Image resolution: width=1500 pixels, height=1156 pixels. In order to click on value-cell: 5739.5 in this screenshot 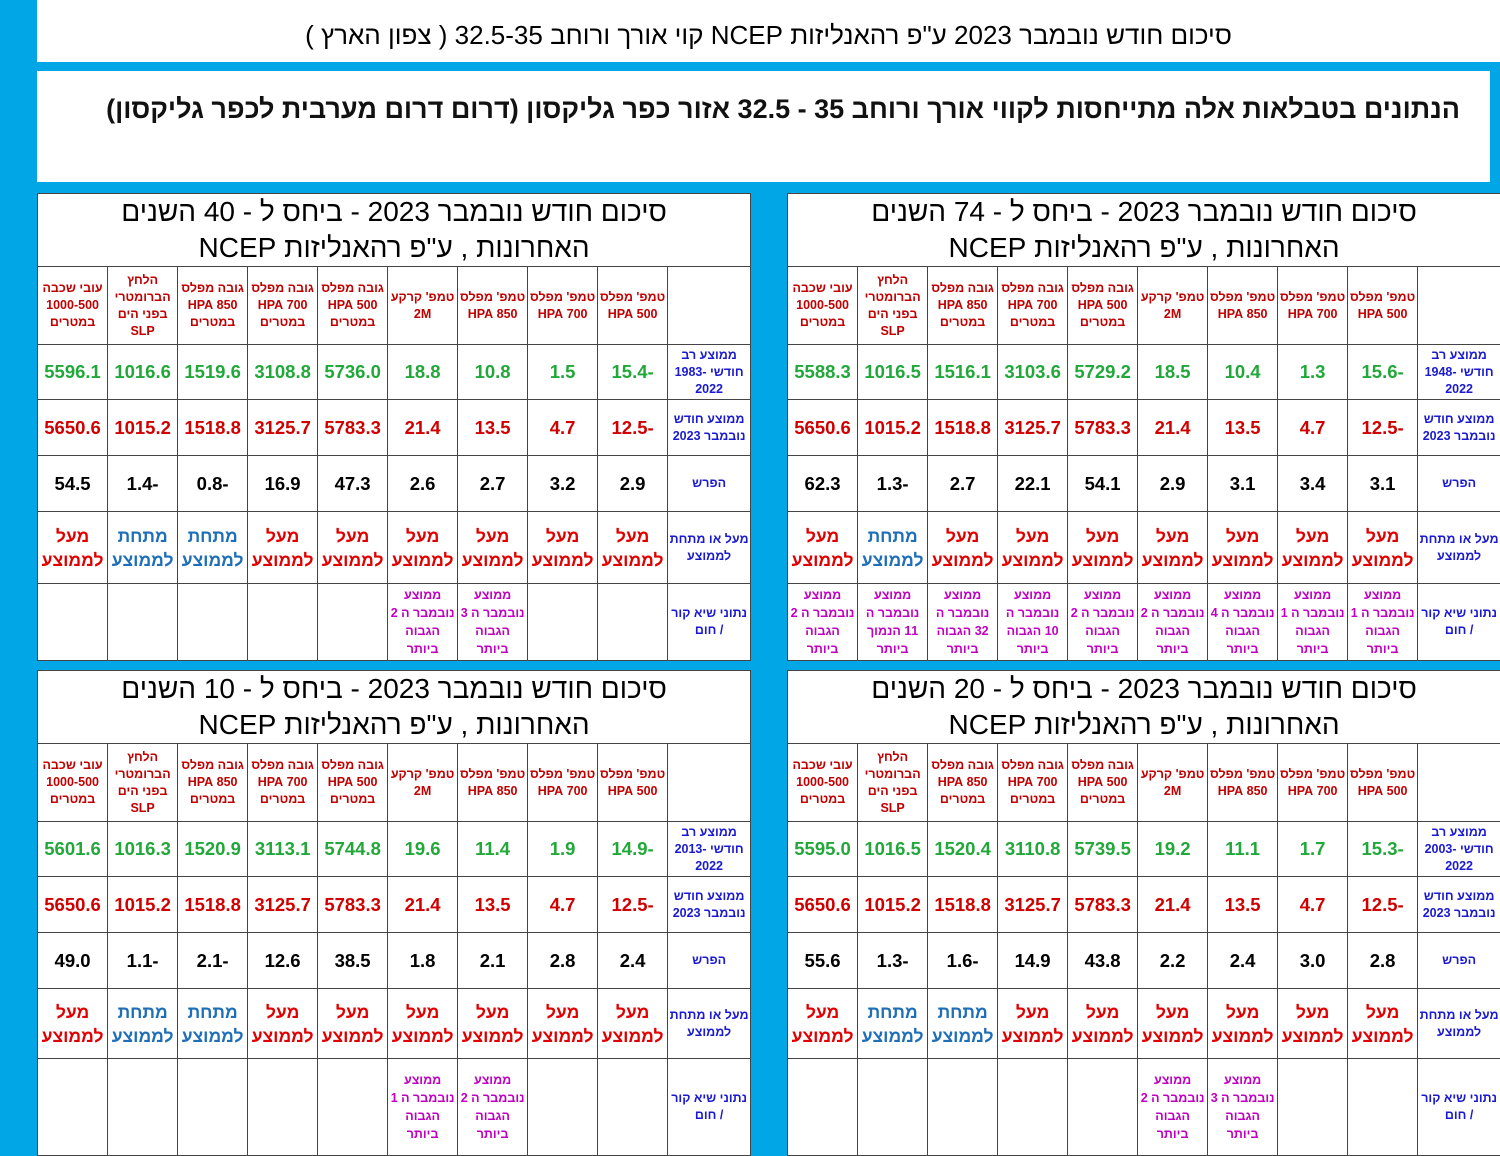, I will do `click(1103, 849)`.